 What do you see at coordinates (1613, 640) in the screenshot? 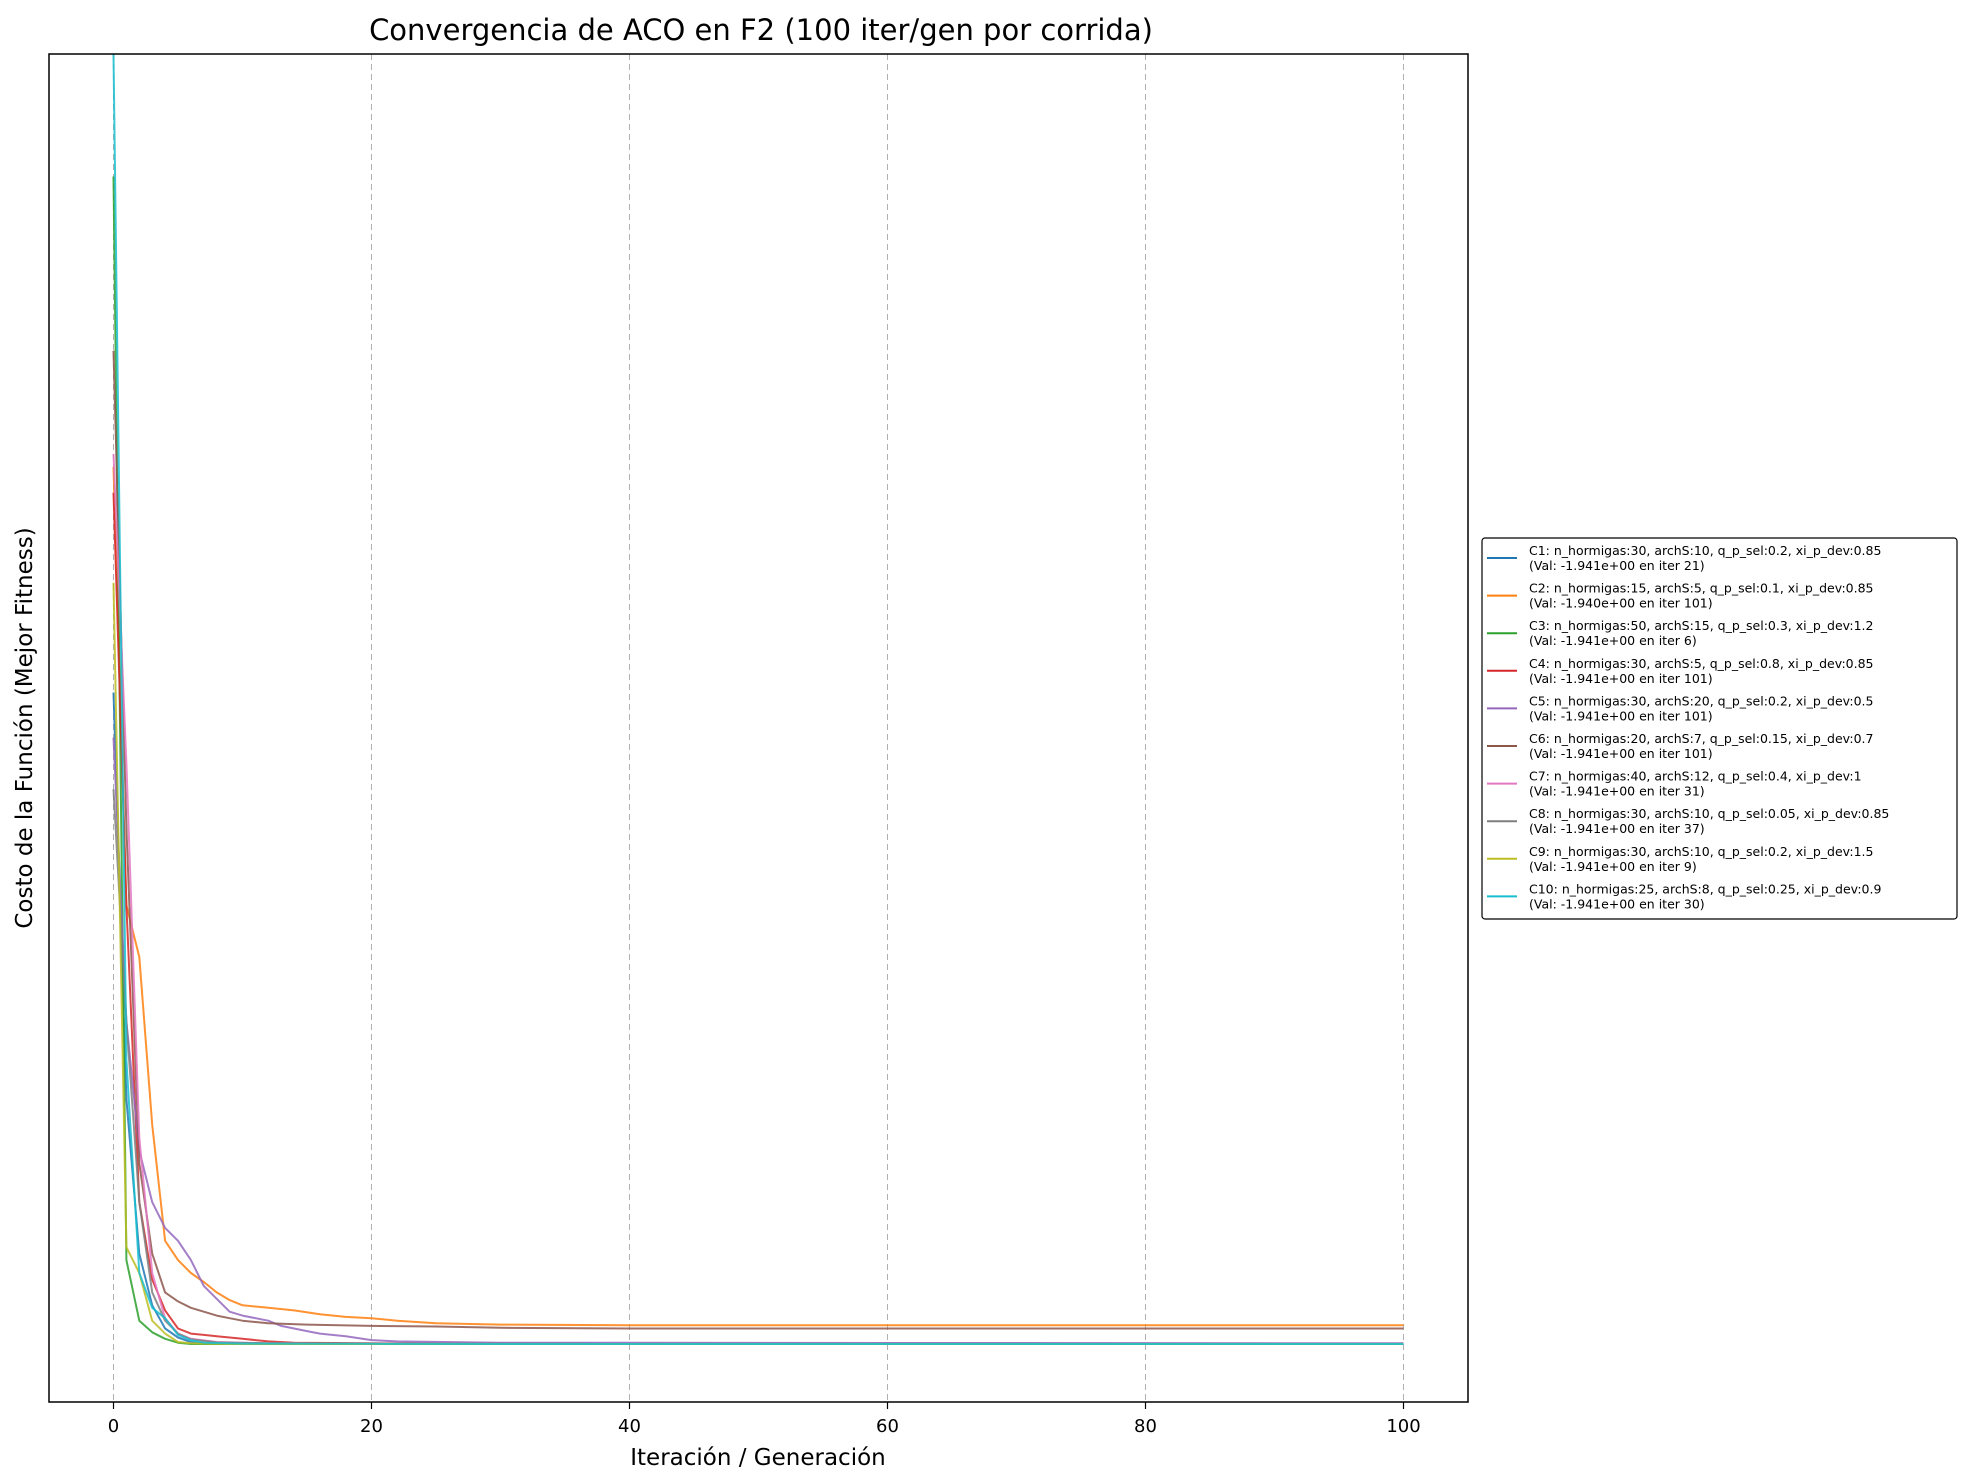
I see `legend-note-c3: (Val: -1.941e+00 en iter 6)` at bounding box center [1613, 640].